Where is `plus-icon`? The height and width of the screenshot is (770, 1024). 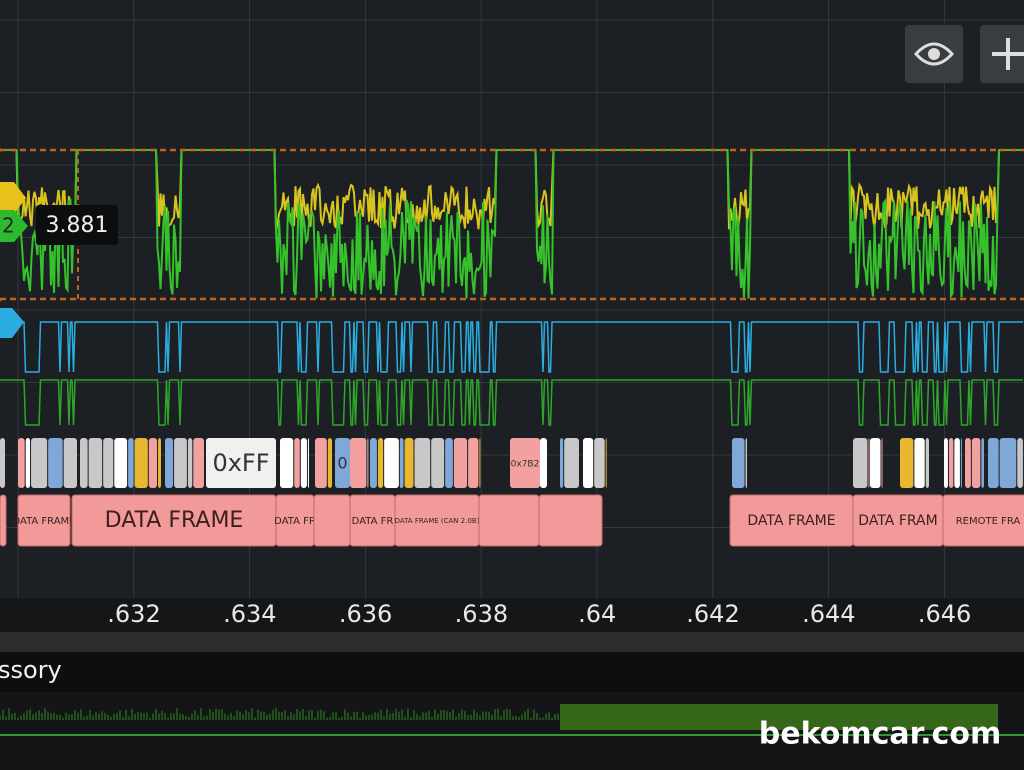
plus-icon is located at coordinates (1008, 54).